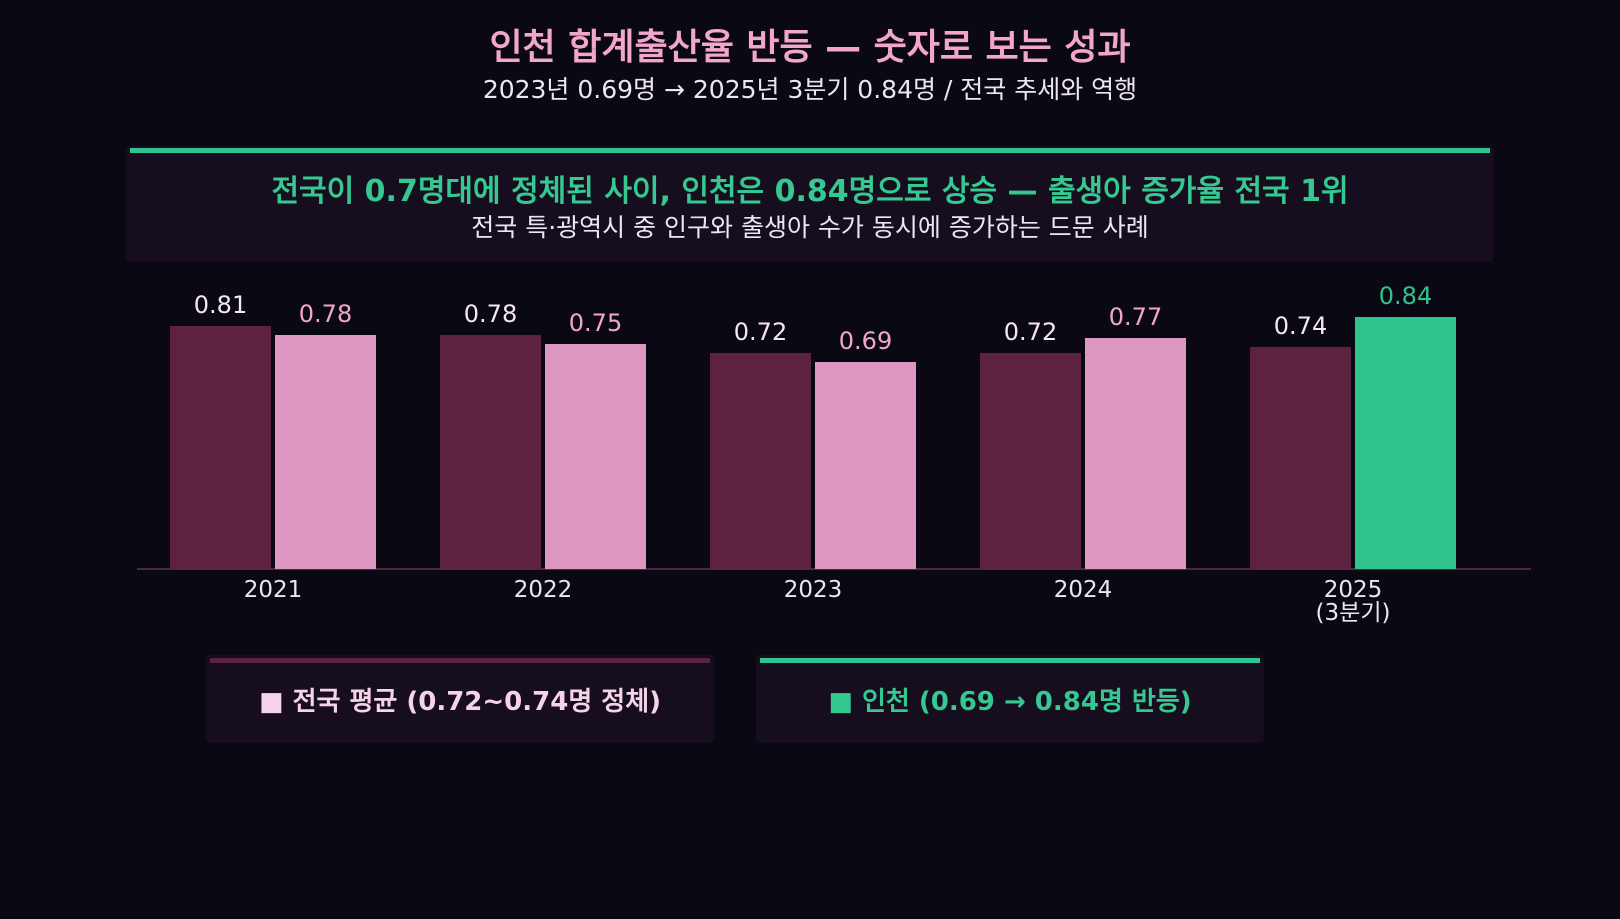 This screenshot has width=1620, height=919. I want to click on legend-national-label: ■ 전국 평균 (0.72~0.74명 정체), so click(460, 702).